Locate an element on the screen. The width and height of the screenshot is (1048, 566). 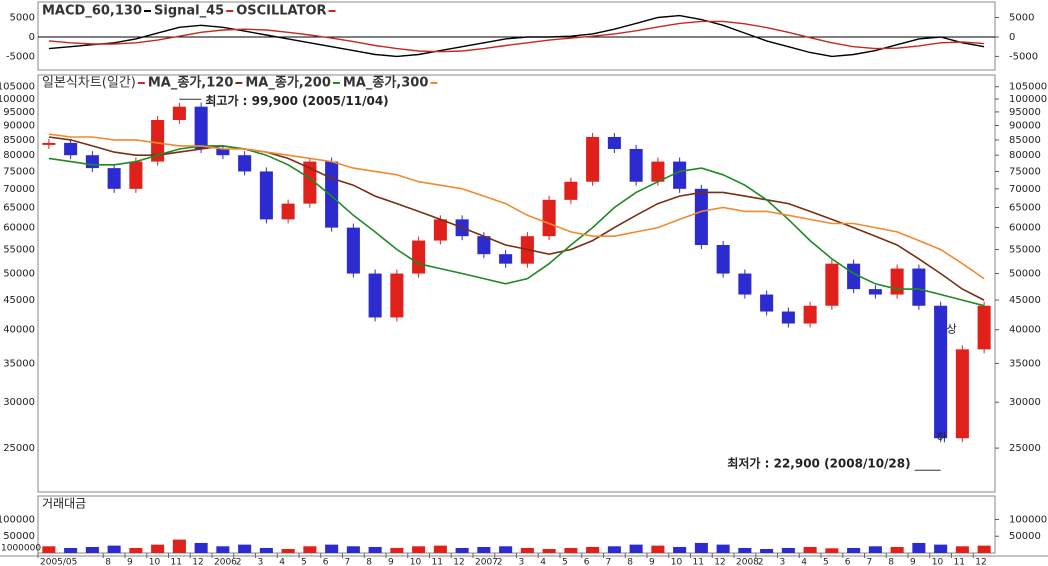
y-tick-label-left: 25000 is located at coordinates (19, 448).